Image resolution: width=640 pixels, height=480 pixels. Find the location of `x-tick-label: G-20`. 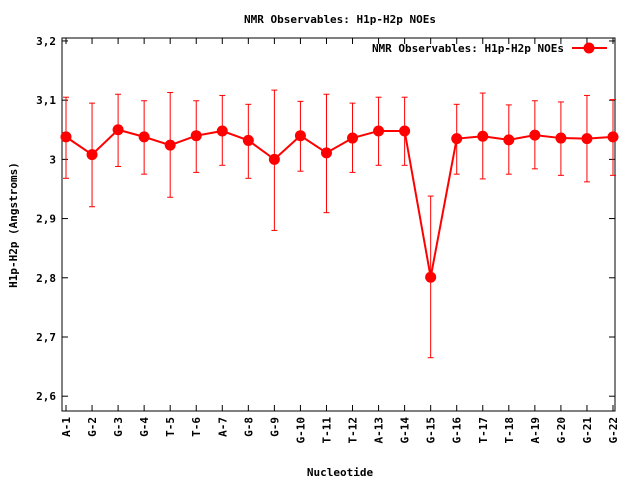

x-tick-label: G-20 is located at coordinates (561, 430).